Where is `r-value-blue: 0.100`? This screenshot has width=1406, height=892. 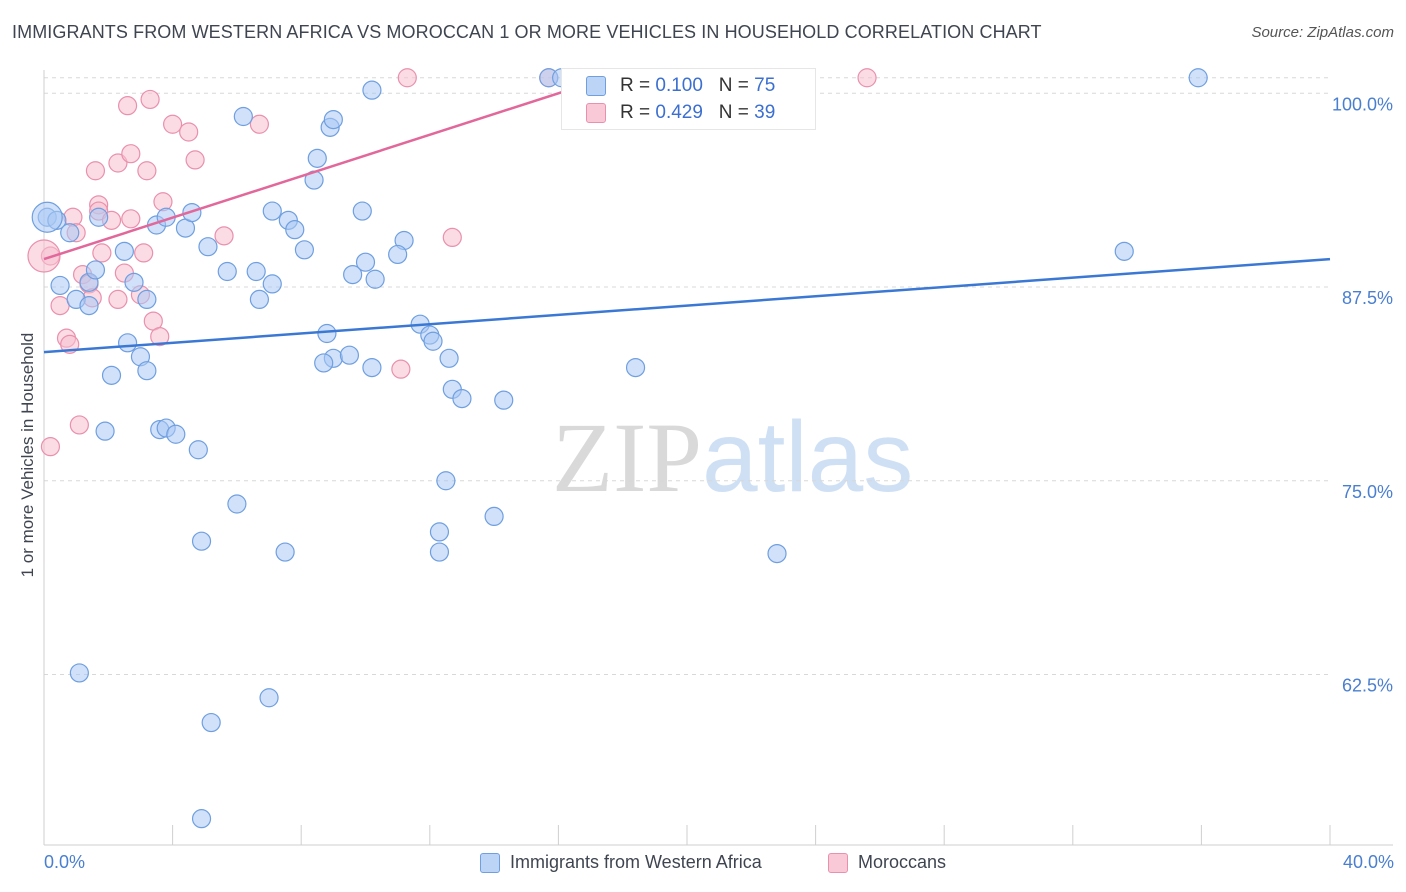 r-value-blue: 0.100 is located at coordinates (679, 85).